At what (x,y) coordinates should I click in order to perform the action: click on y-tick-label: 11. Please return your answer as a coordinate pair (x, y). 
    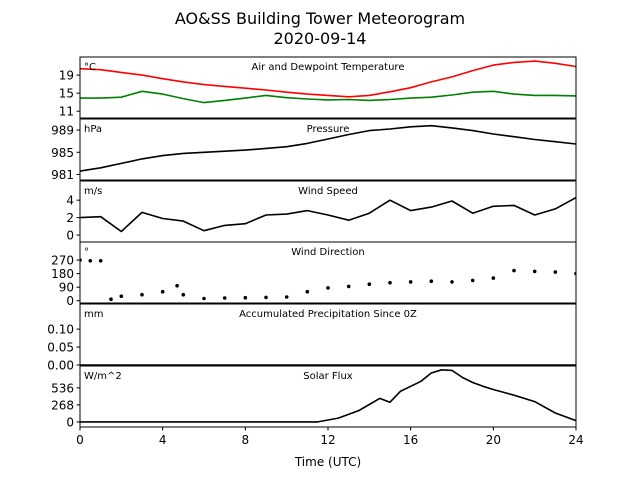
    Looking at the image, I should click on (66, 112).